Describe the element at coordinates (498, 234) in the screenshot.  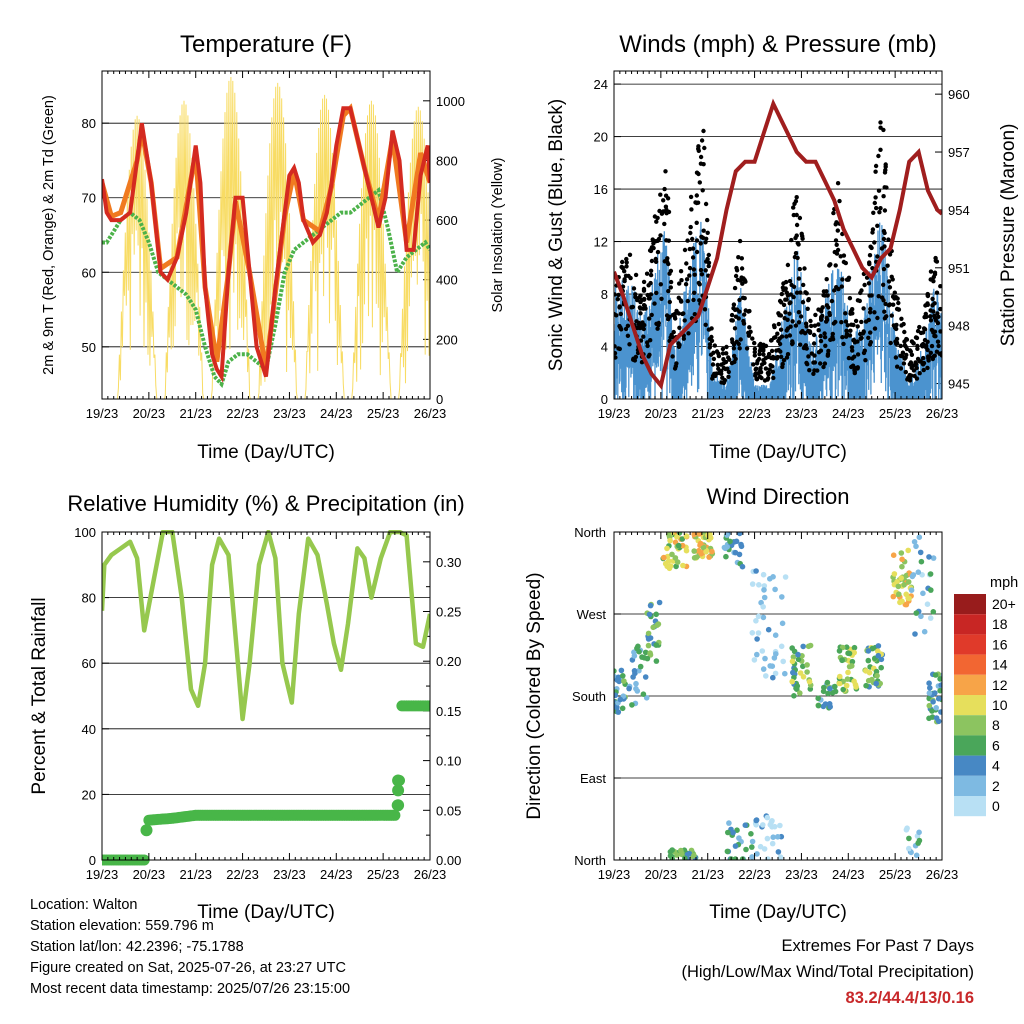
I see `temperature-ylabel-right: Solar Insolation (Yellow)` at that location.